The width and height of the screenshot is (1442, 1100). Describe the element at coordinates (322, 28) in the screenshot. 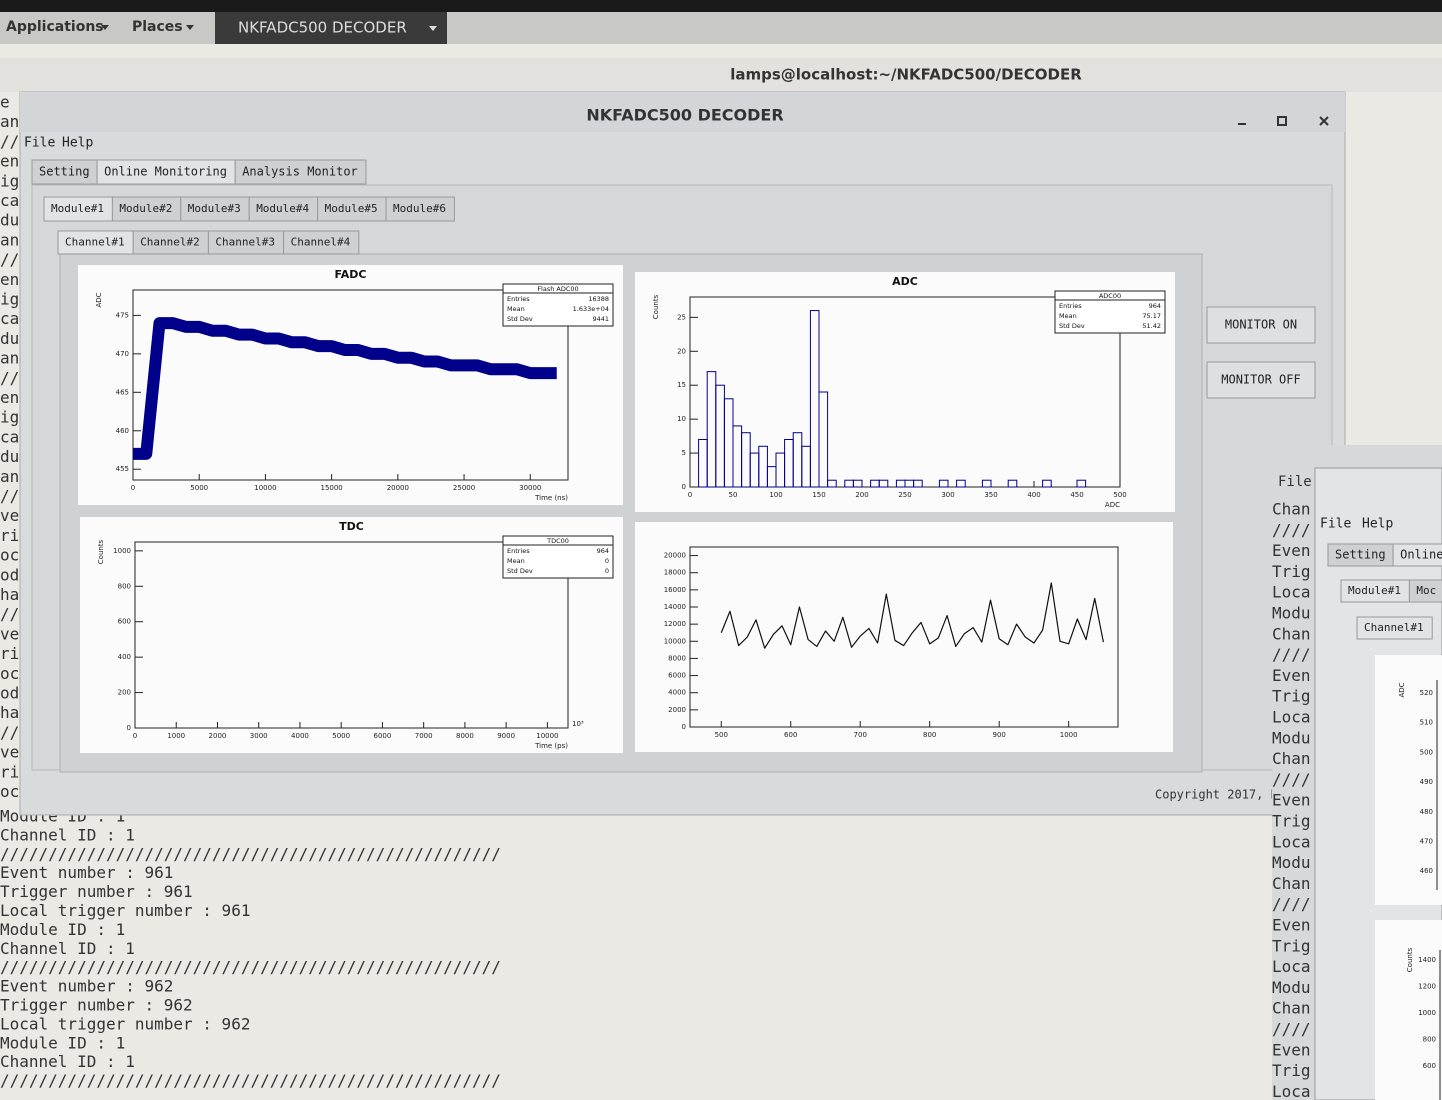

I see `active-window-title: NKFADC500 DECODER` at that location.